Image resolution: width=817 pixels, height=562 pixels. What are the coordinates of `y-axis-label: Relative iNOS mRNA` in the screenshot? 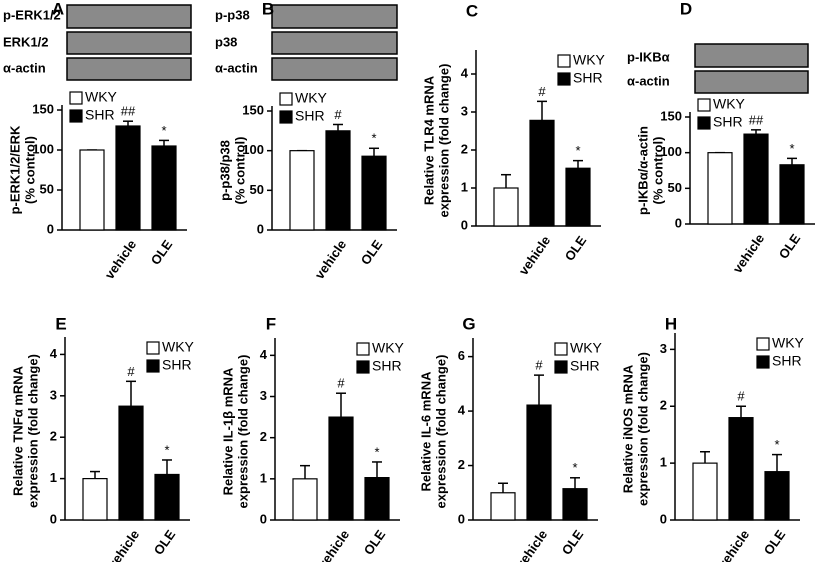 It's located at (627, 428).